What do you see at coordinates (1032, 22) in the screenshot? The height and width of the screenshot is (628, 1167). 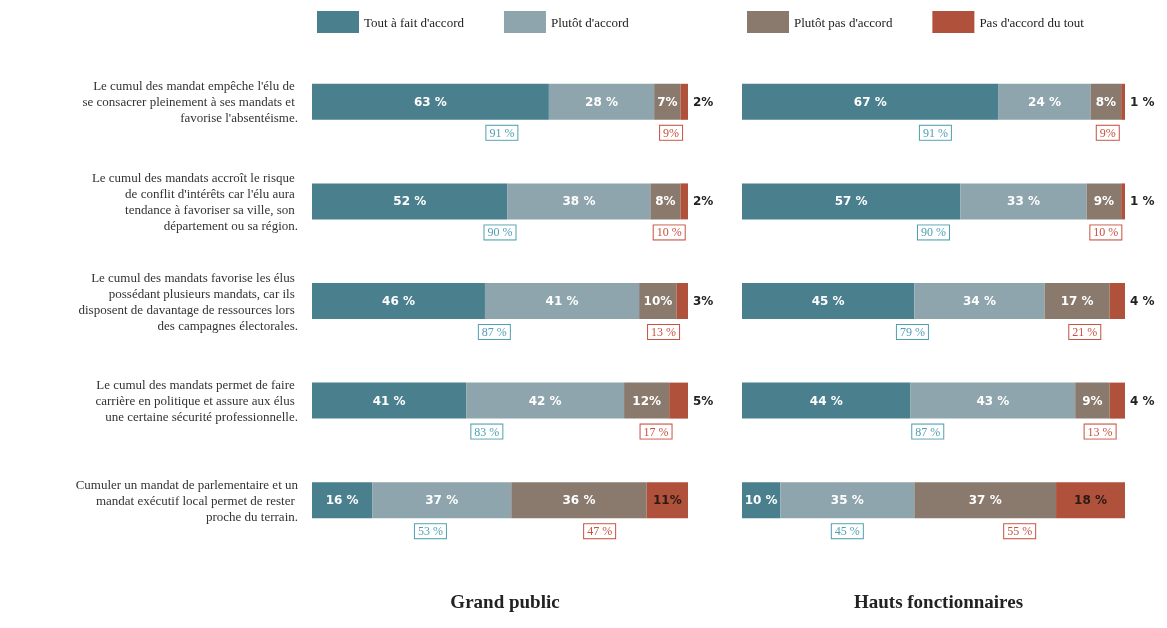 I see `legend-label: Pas d'accord du tout` at bounding box center [1032, 22].